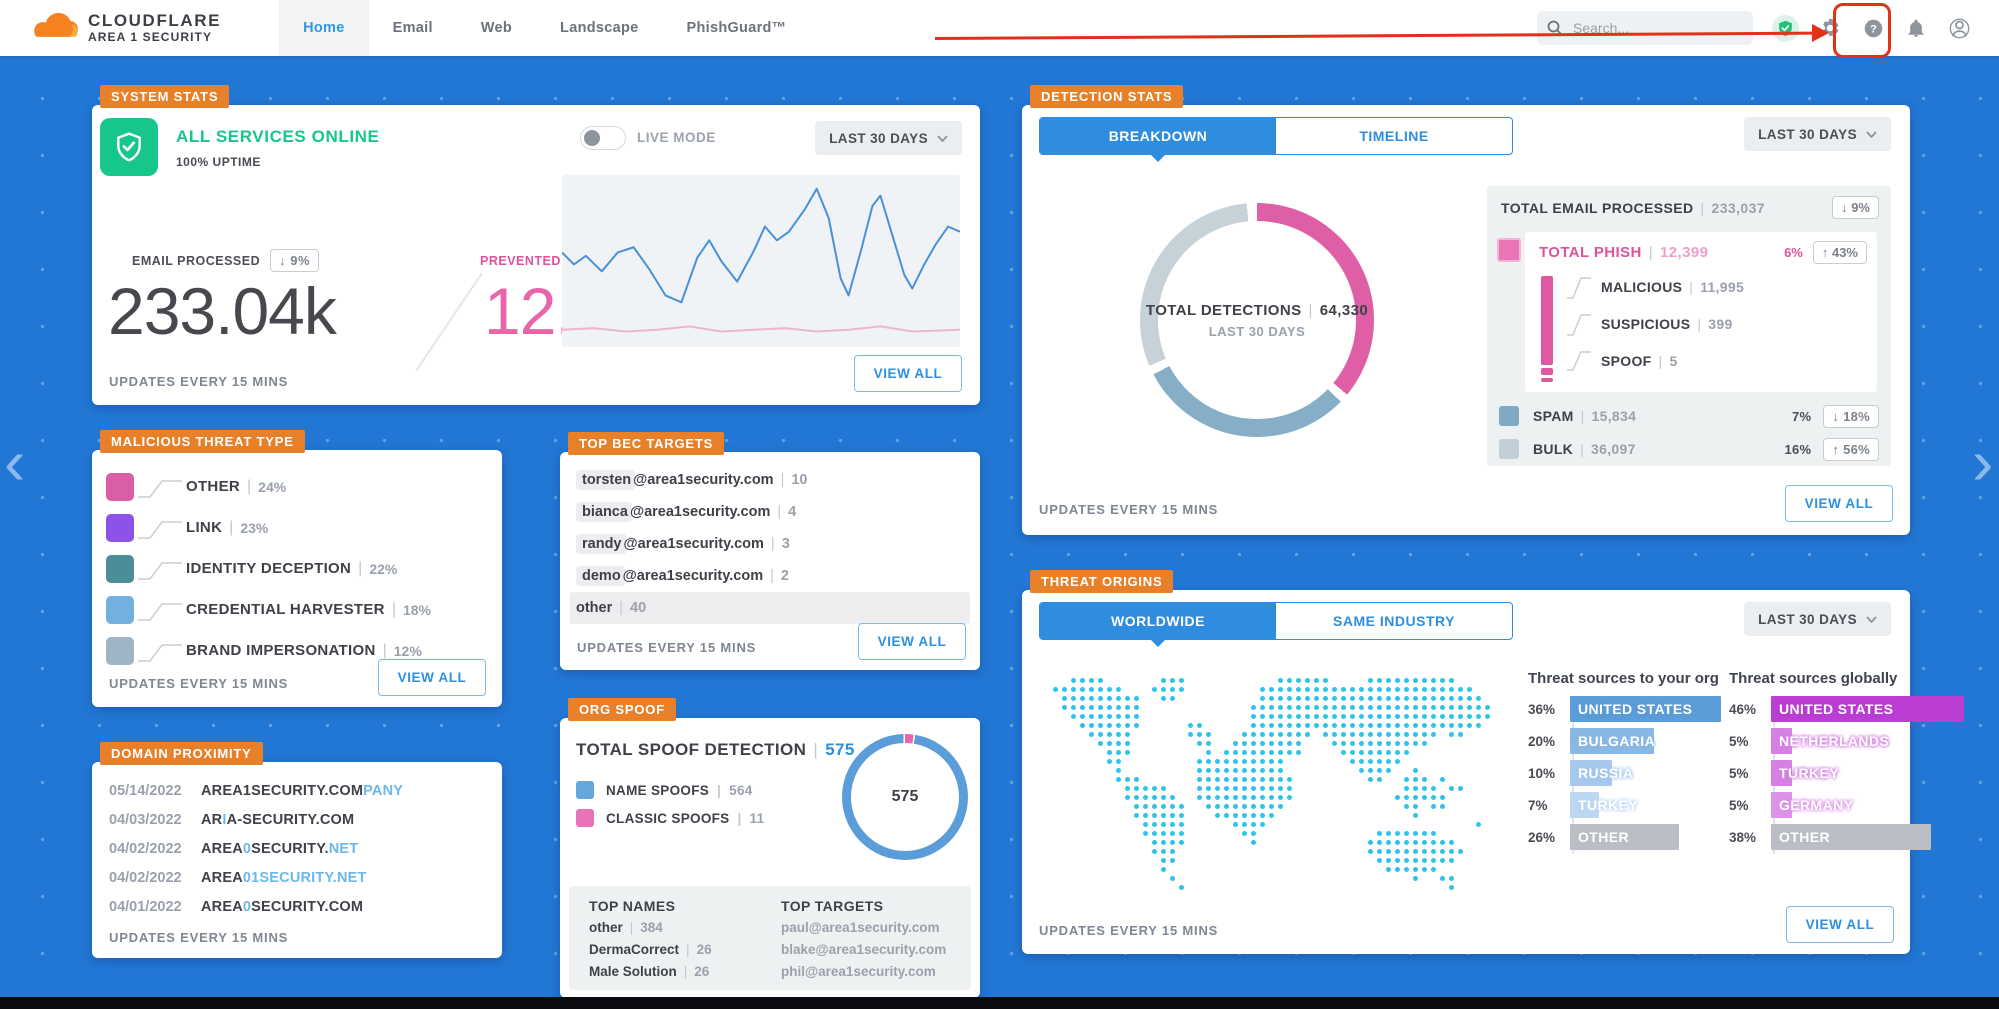 The image size is (1999, 1009). Describe the element at coordinates (592, 137) in the screenshot. I see `toggle-knob` at that location.